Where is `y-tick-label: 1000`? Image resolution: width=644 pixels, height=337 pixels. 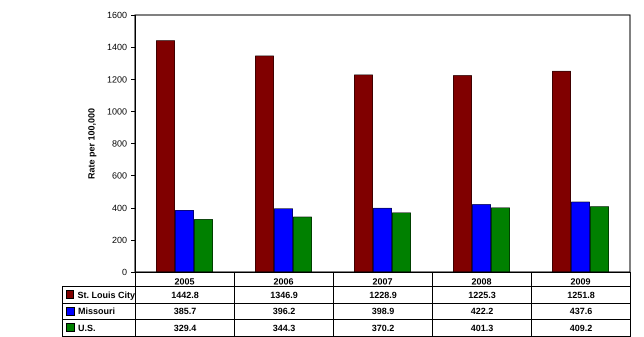
y-tick-label: 1000 is located at coordinates (116, 111).